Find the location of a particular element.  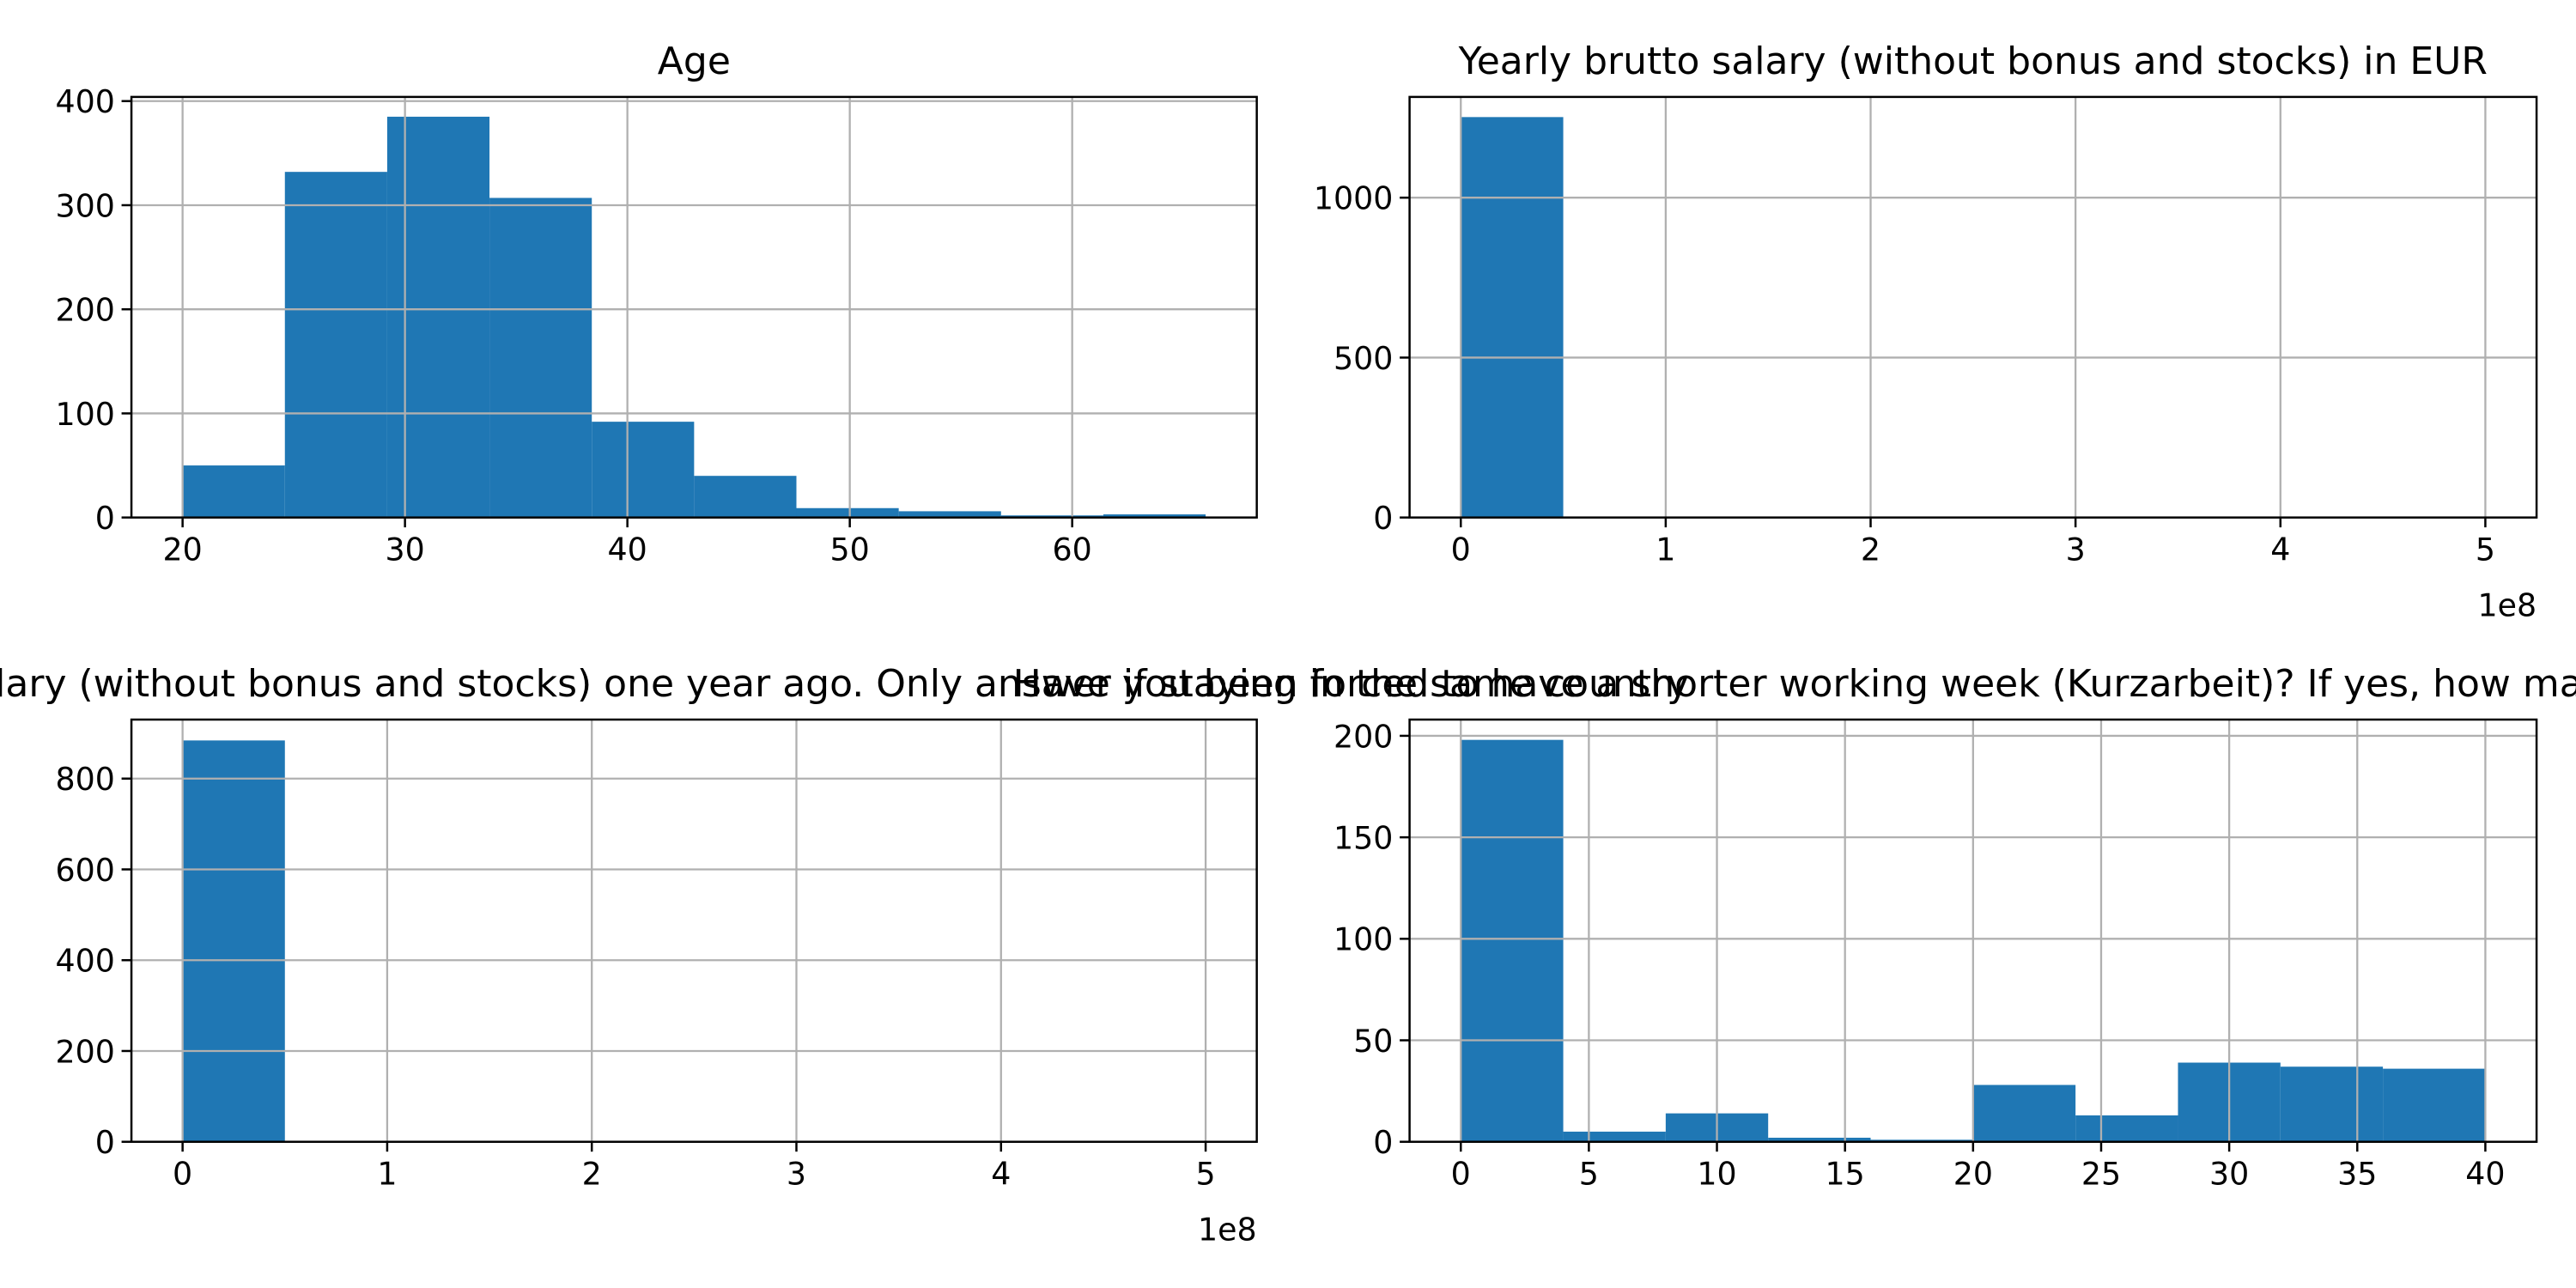

x-tick-label: 35 is located at coordinates (2357, 1173).